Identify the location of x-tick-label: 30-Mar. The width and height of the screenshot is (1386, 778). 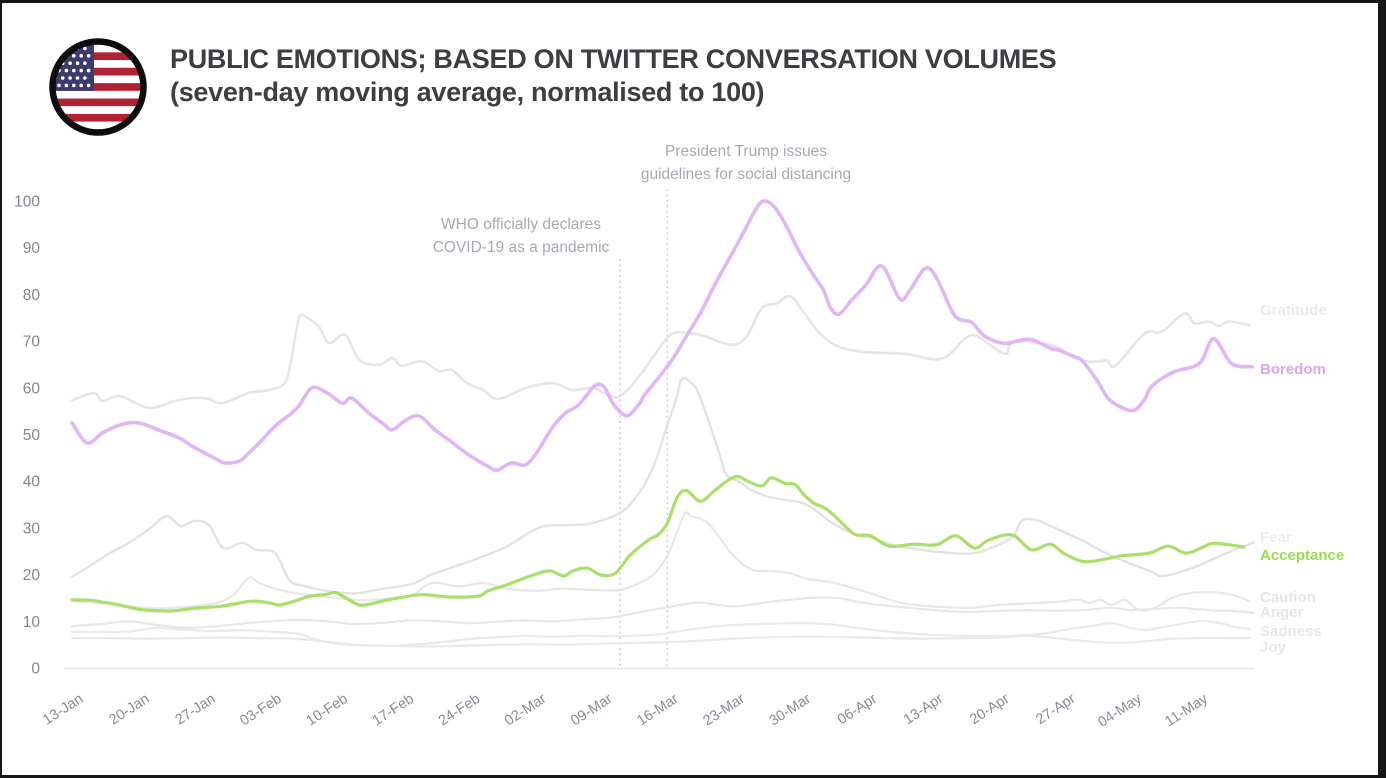
(790, 710).